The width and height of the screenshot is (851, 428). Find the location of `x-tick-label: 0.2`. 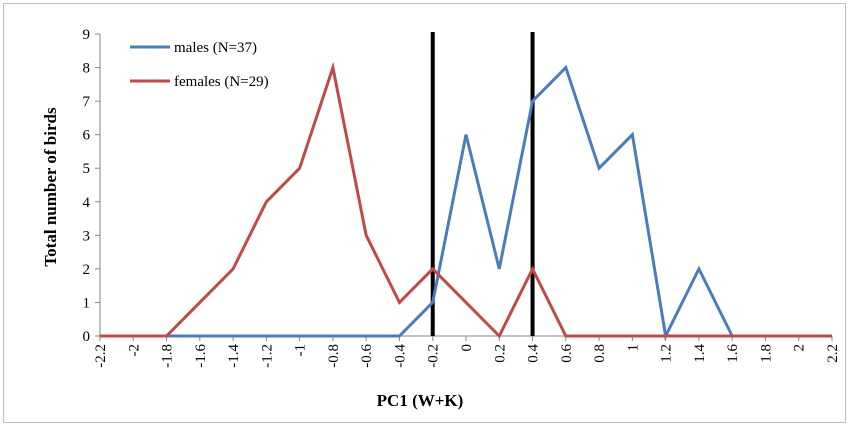

x-tick-label: 0.2 is located at coordinates (500, 353).